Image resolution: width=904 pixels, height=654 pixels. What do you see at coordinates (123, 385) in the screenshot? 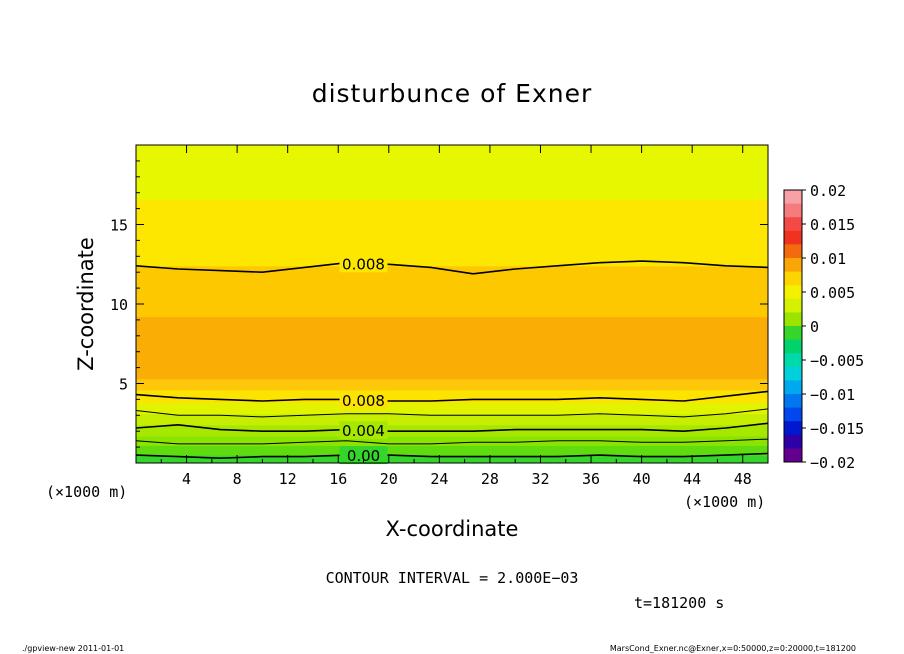
I see `y-tick-label: 5` at bounding box center [123, 385].